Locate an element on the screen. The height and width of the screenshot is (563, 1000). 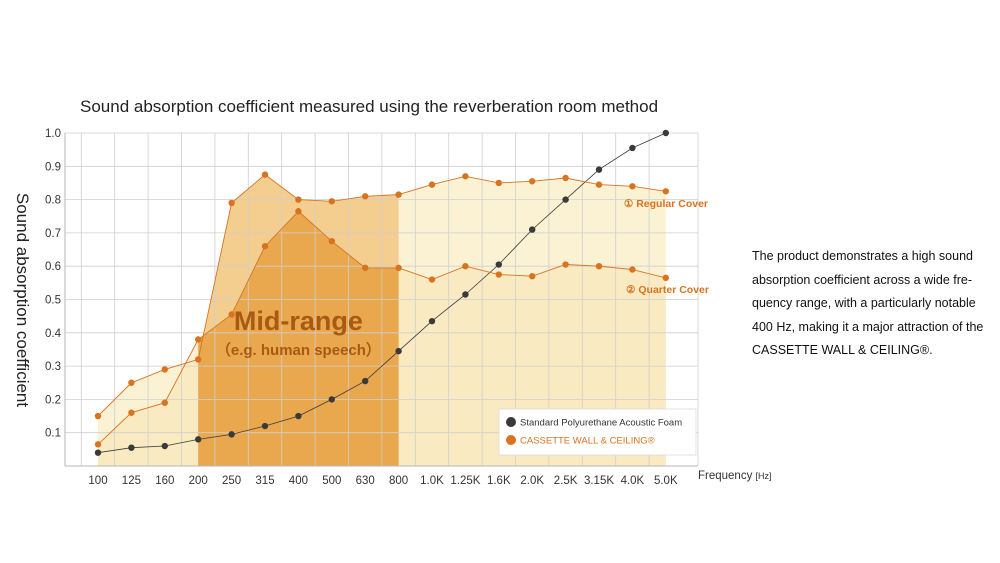
y-tick-label: 0.4 is located at coordinates (53, 334).